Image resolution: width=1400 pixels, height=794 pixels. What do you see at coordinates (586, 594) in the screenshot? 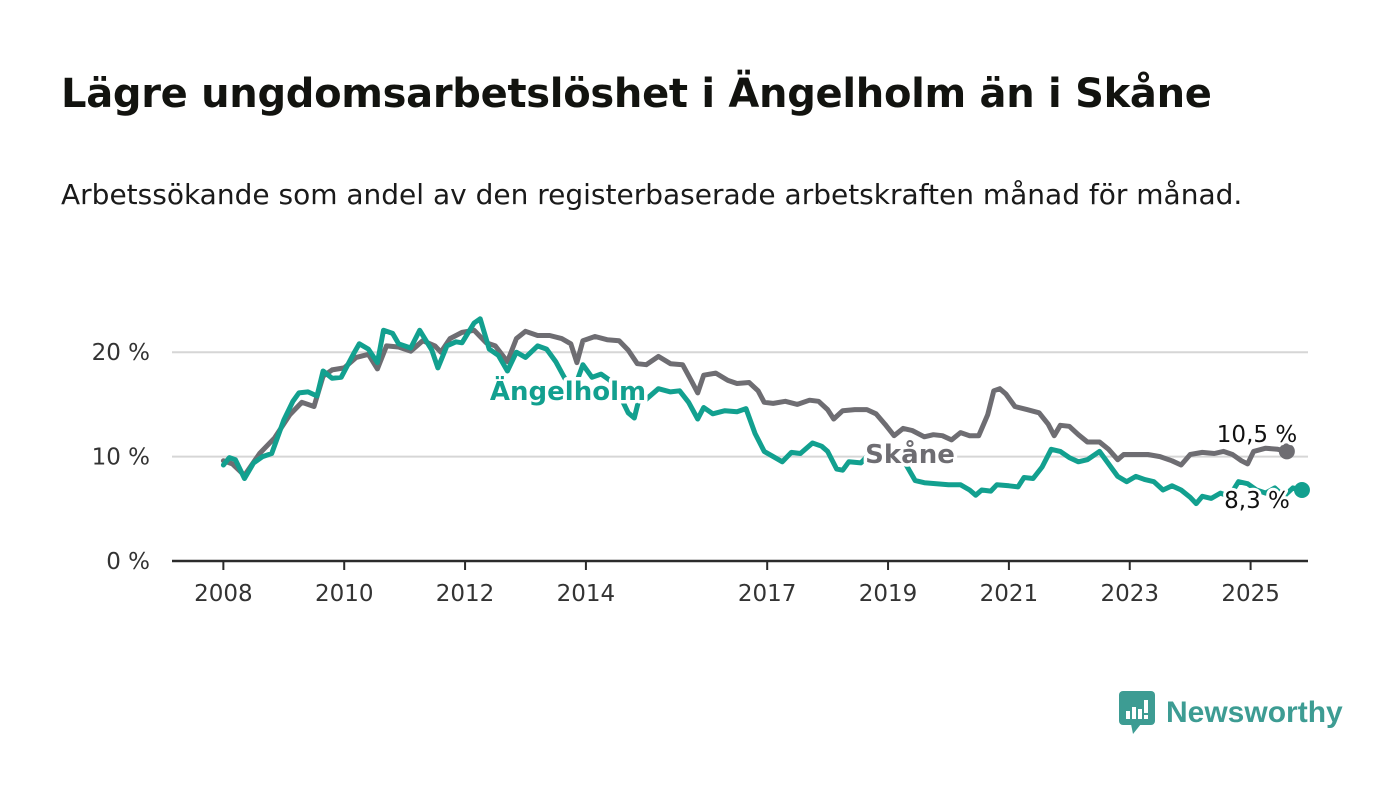
I see `x-tick-label: 2014` at bounding box center [586, 594].